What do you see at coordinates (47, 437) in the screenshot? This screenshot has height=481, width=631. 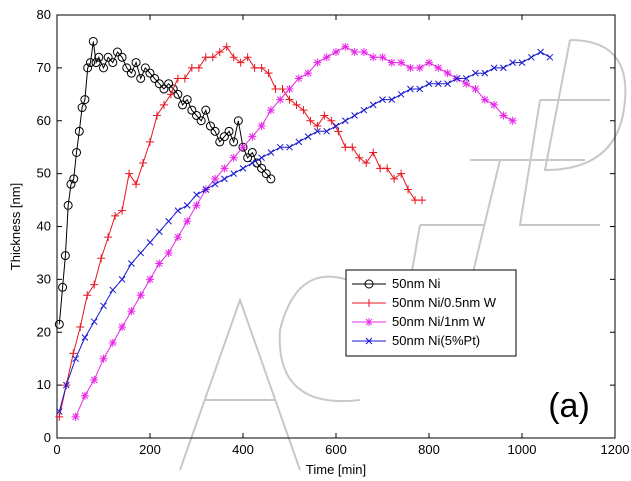 I see `y-tick-label: 0` at bounding box center [47, 437].